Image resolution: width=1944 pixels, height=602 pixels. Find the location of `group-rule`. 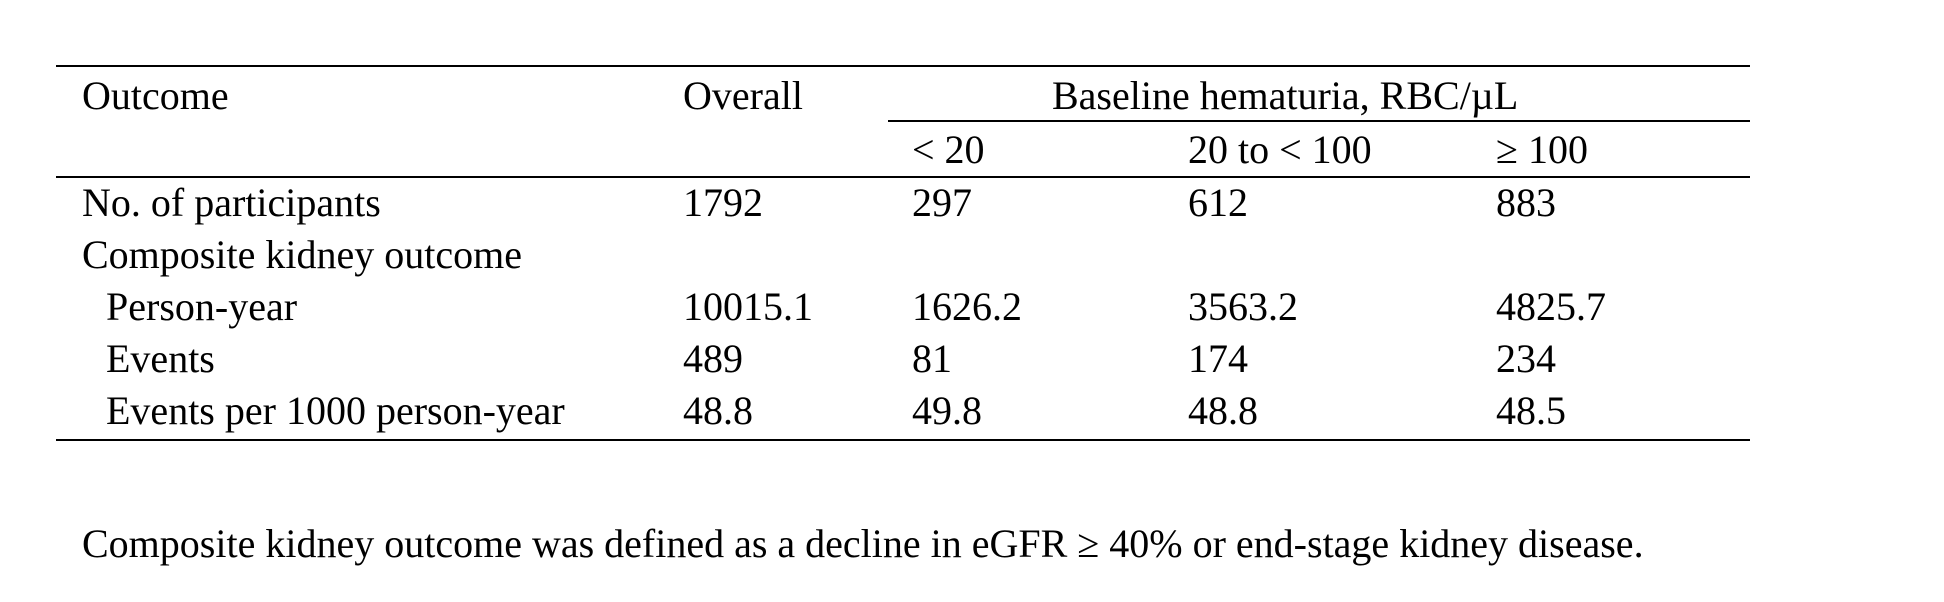

group-rule is located at coordinates (1319, 121).